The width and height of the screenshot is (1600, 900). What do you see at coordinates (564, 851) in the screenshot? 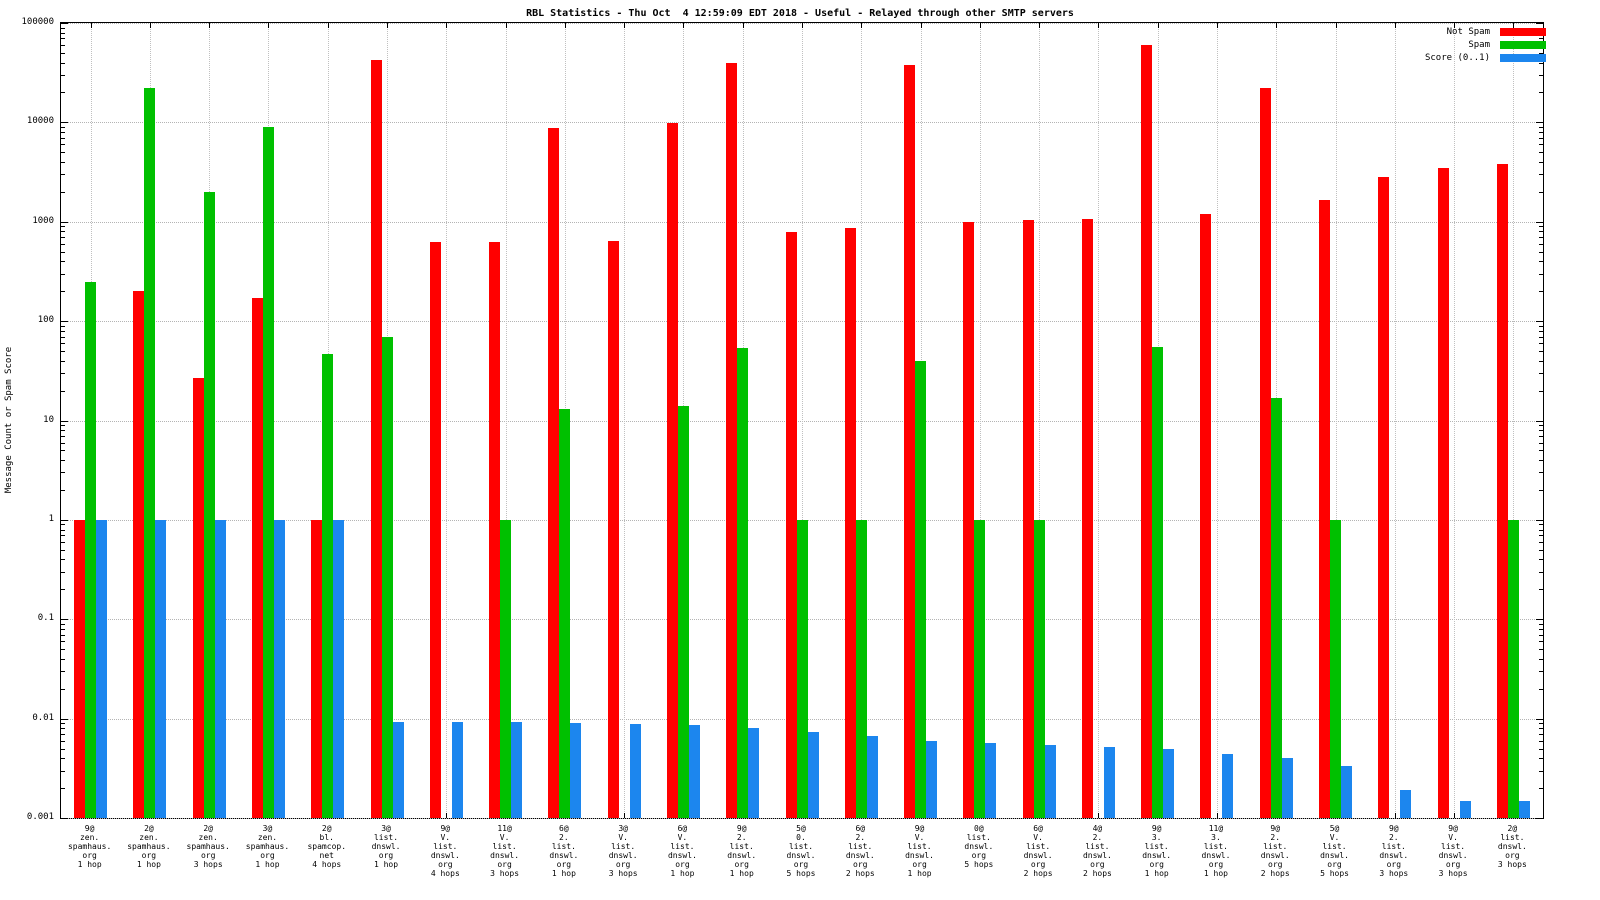
I see `x-tick-label: 6@ 2. list. dnswl. org 1 hop` at bounding box center [564, 851].